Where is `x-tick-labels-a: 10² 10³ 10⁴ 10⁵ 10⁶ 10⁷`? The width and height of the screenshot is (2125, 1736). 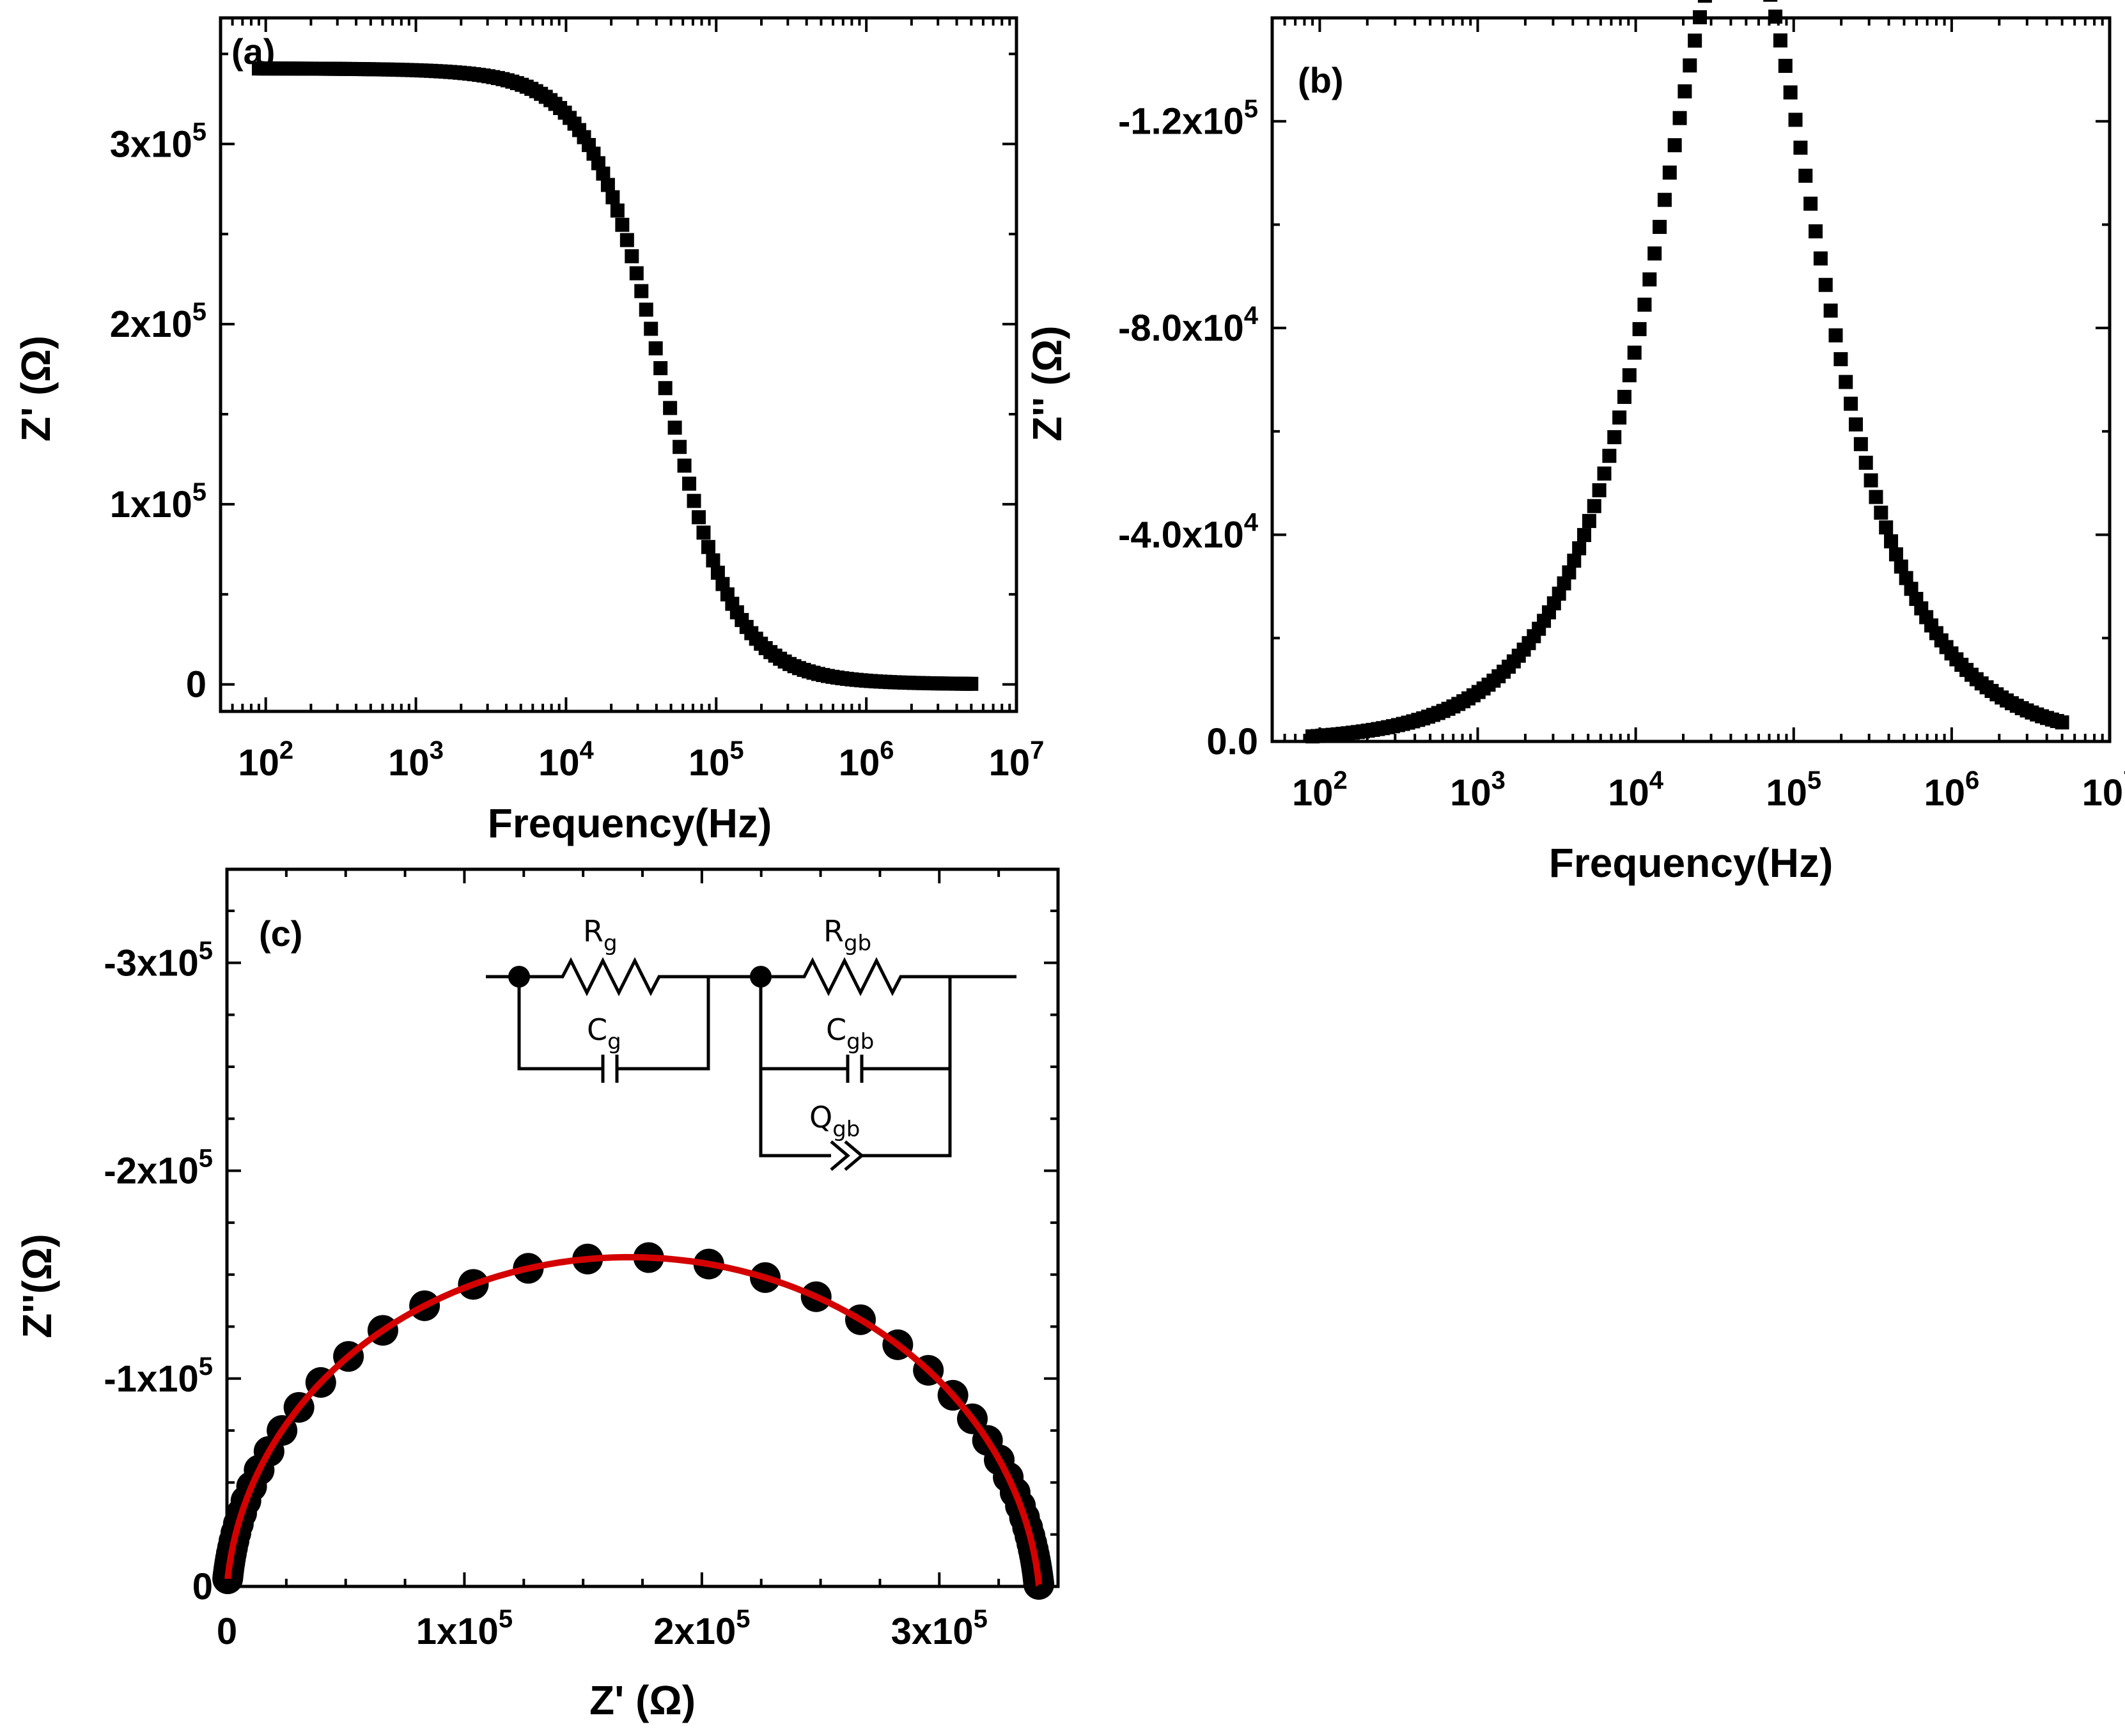
x-tick-labels-a: 10² 10³ 10⁴ 10⁵ 10⁶ 10⁷ is located at coordinates (641, 760).